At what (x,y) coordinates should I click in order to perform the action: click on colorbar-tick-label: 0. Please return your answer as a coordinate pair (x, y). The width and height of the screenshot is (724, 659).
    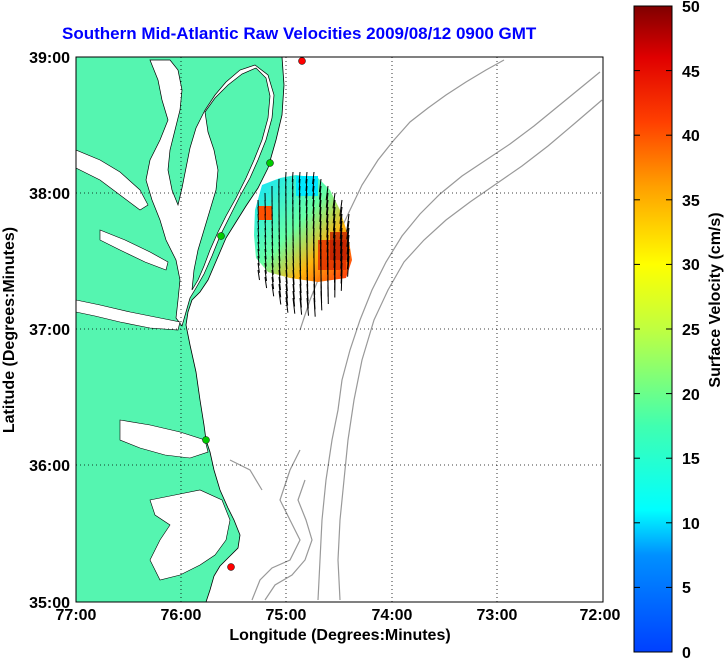
    Looking at the image, I should click on (686, 652).